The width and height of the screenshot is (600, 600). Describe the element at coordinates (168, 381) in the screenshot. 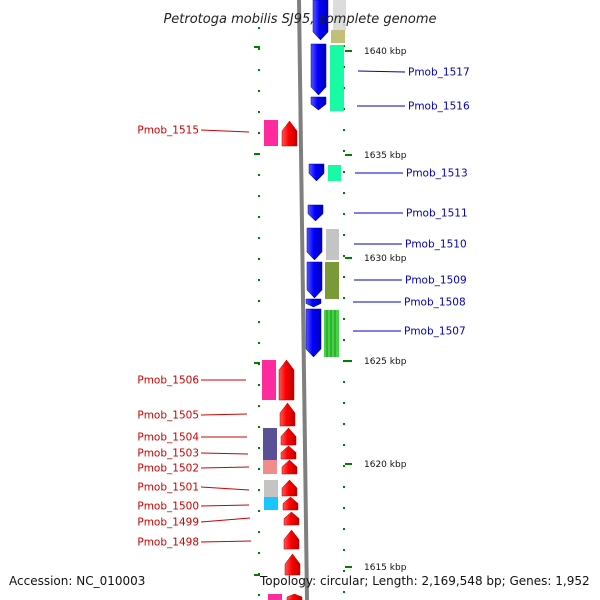

I see `gene-label: Pmob_1506` at that location.